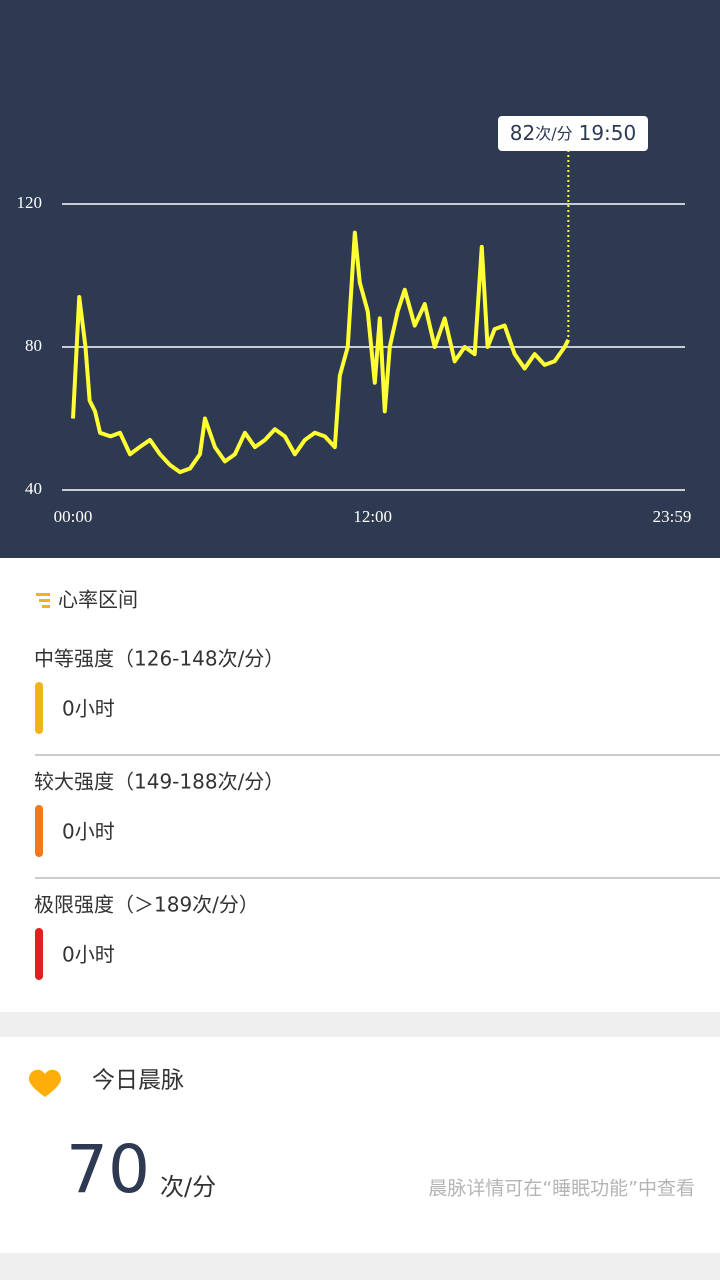 This screenshot has width=720, height=1280. I want to click on y-tick-label: 120, so click(30, 202).